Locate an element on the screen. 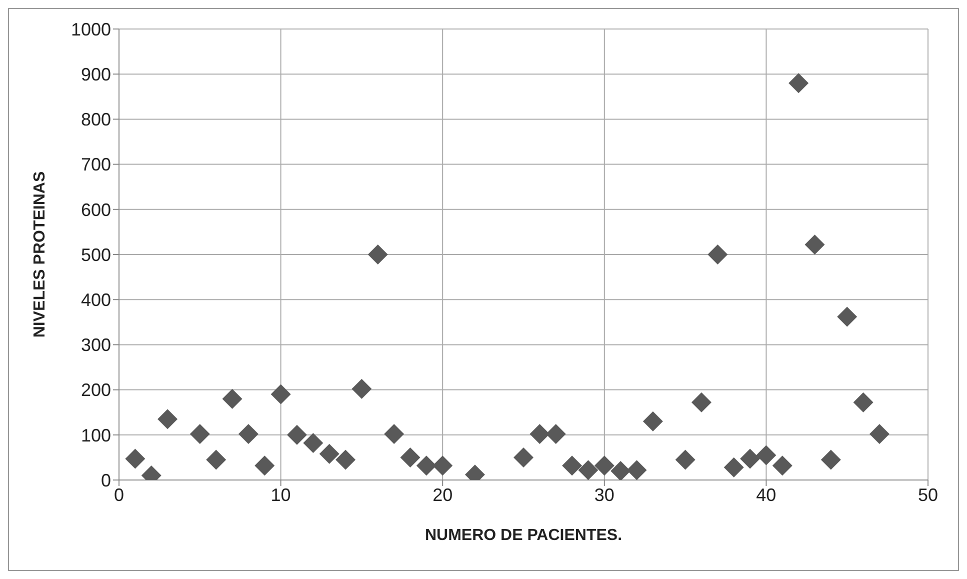  x-tick-label: 50 is located at coordinates (928, 494).